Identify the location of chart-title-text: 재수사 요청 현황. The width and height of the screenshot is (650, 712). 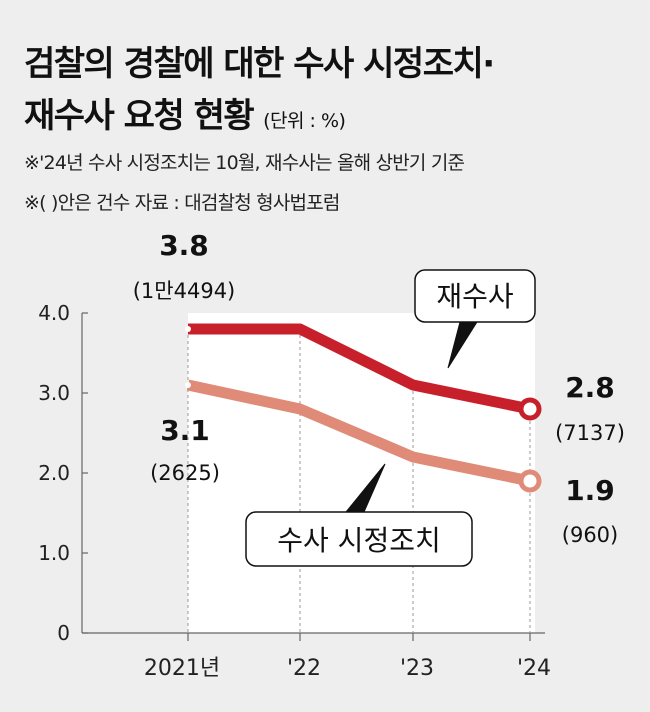
(139, 116).